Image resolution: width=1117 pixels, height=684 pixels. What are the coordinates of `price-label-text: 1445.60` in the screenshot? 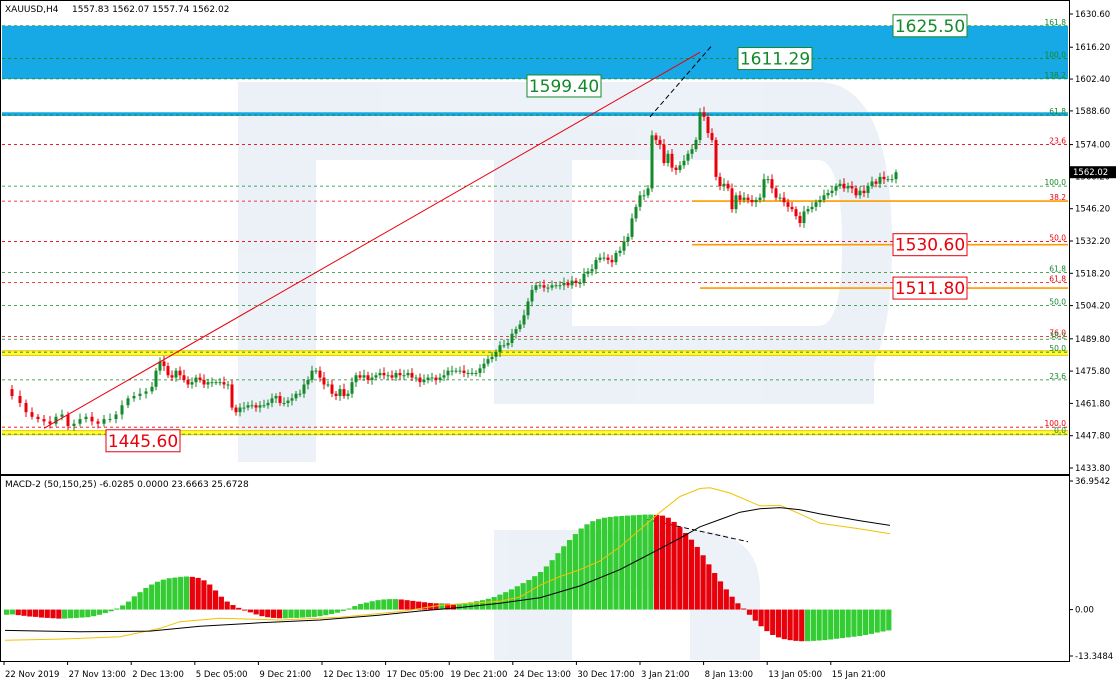 It's located at (143, 442).